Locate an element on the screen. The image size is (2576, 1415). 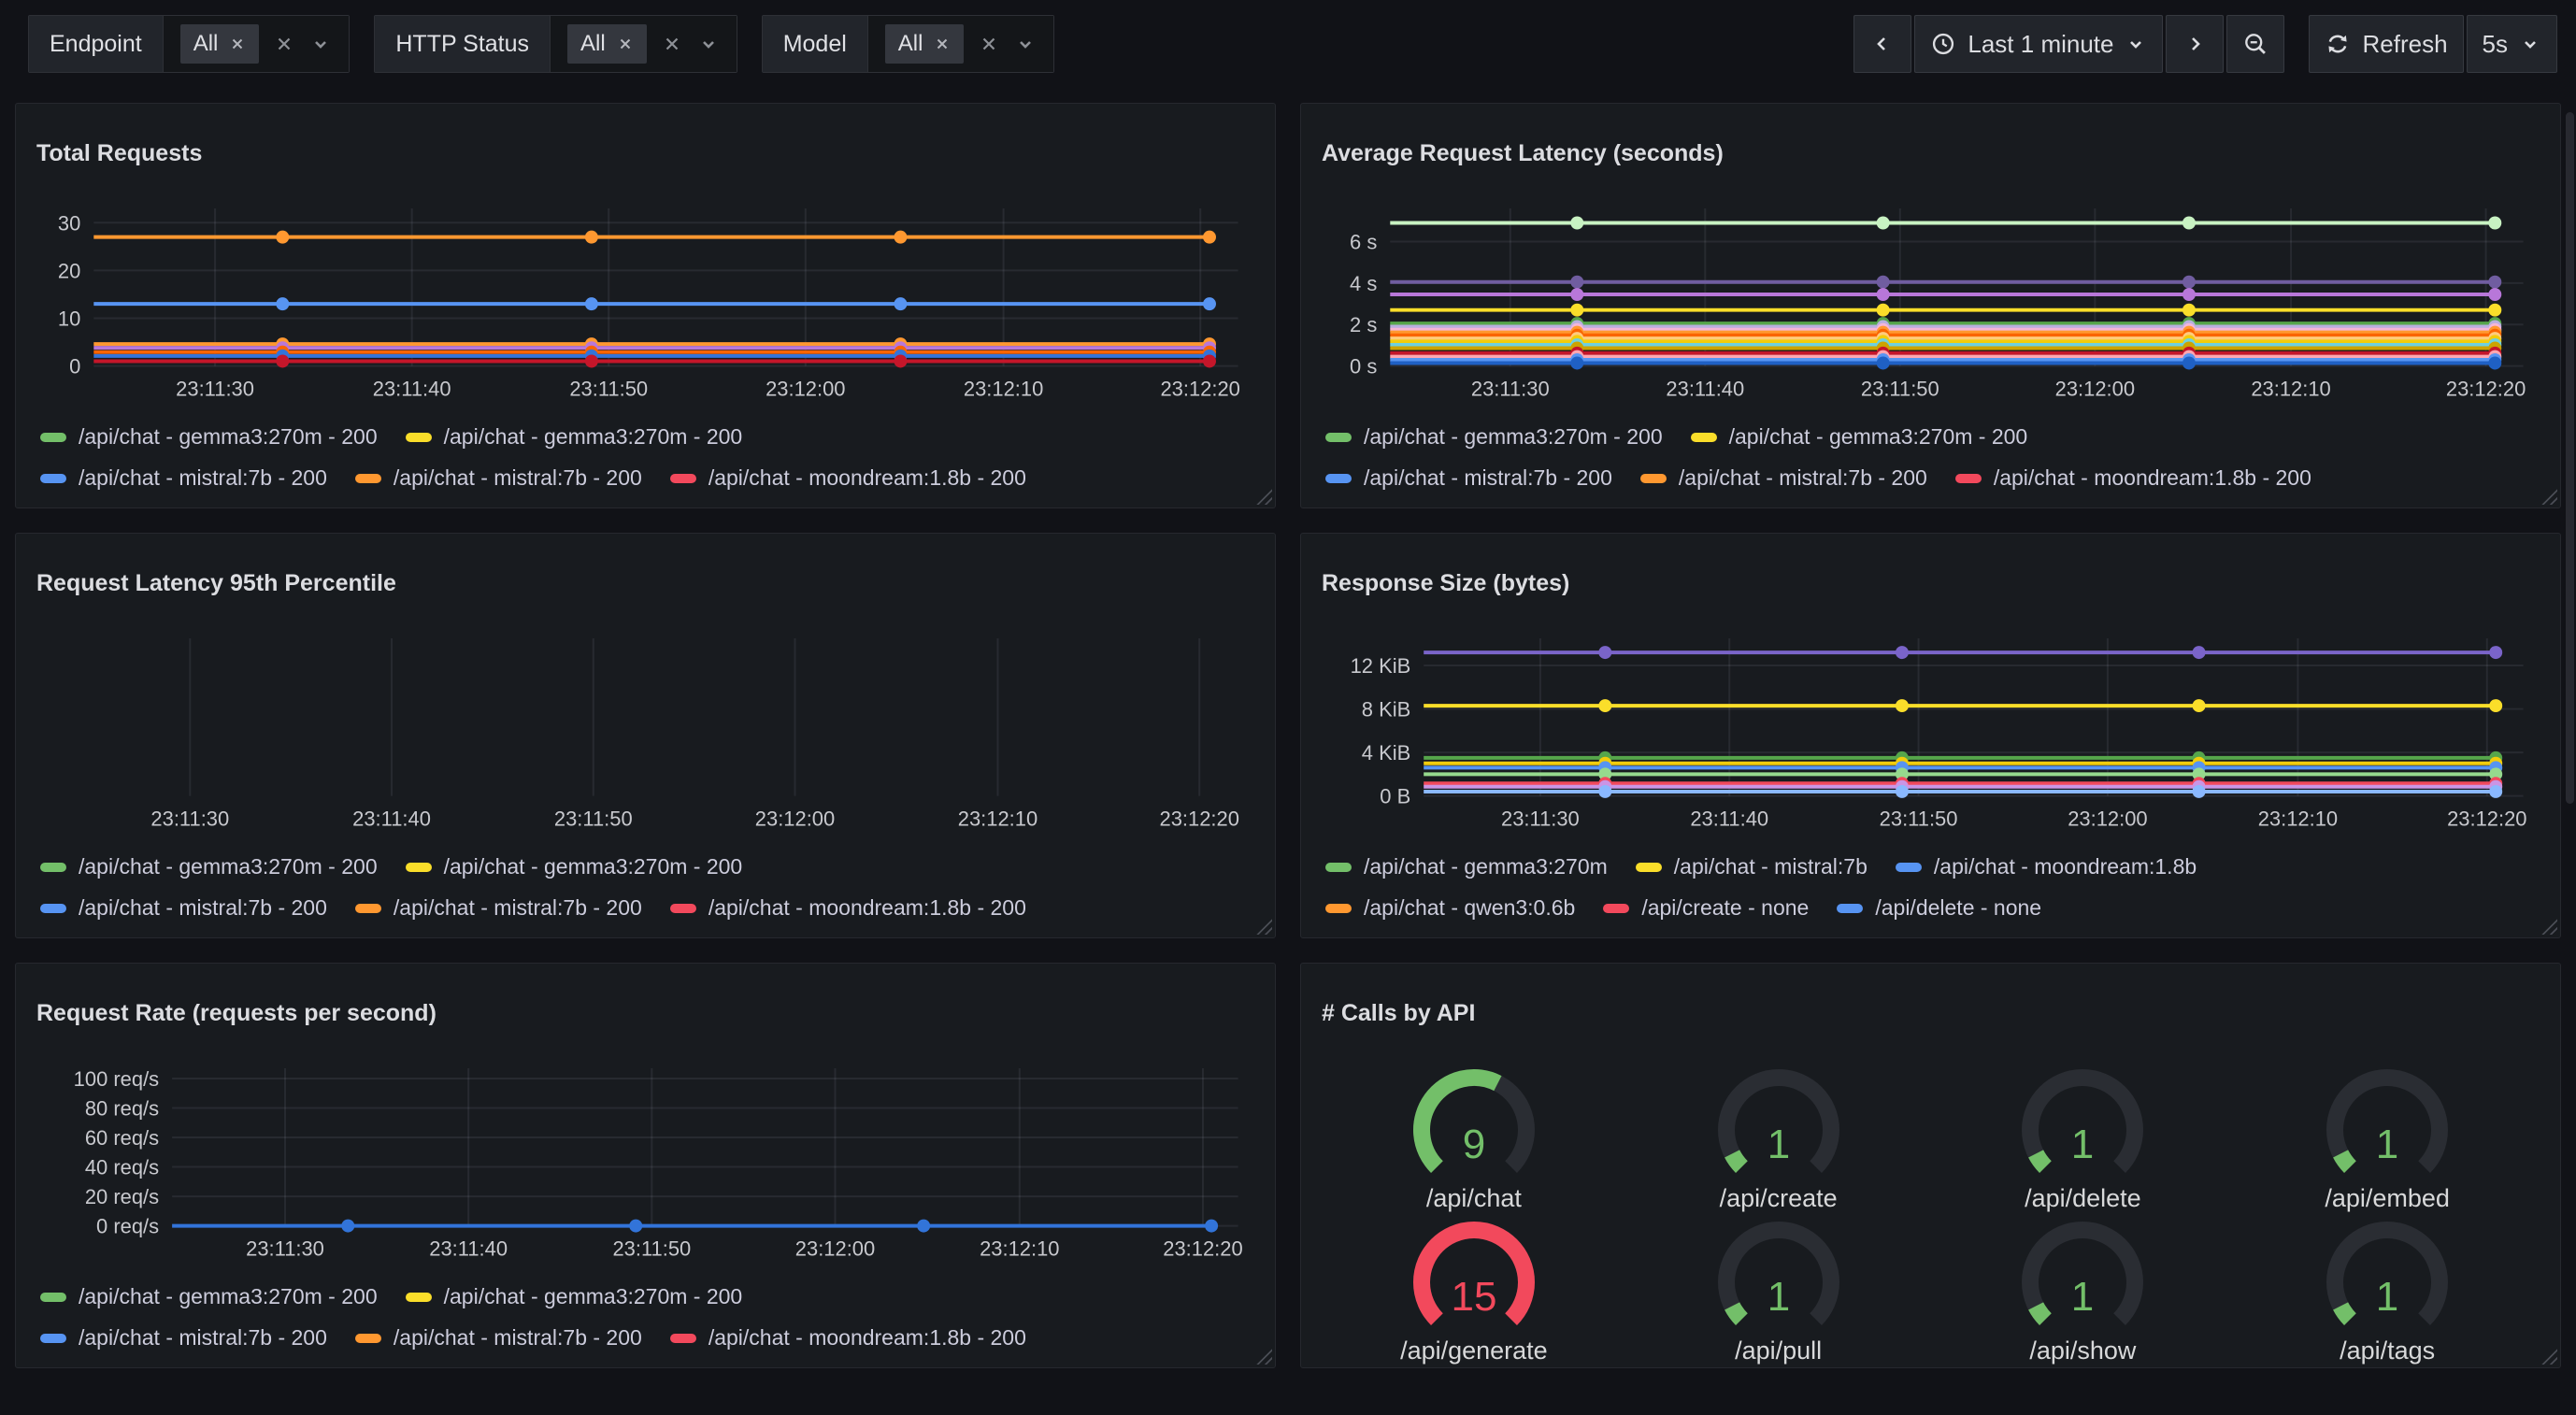
legend-item: /api/create - none is located at coordinates (1706, 908).